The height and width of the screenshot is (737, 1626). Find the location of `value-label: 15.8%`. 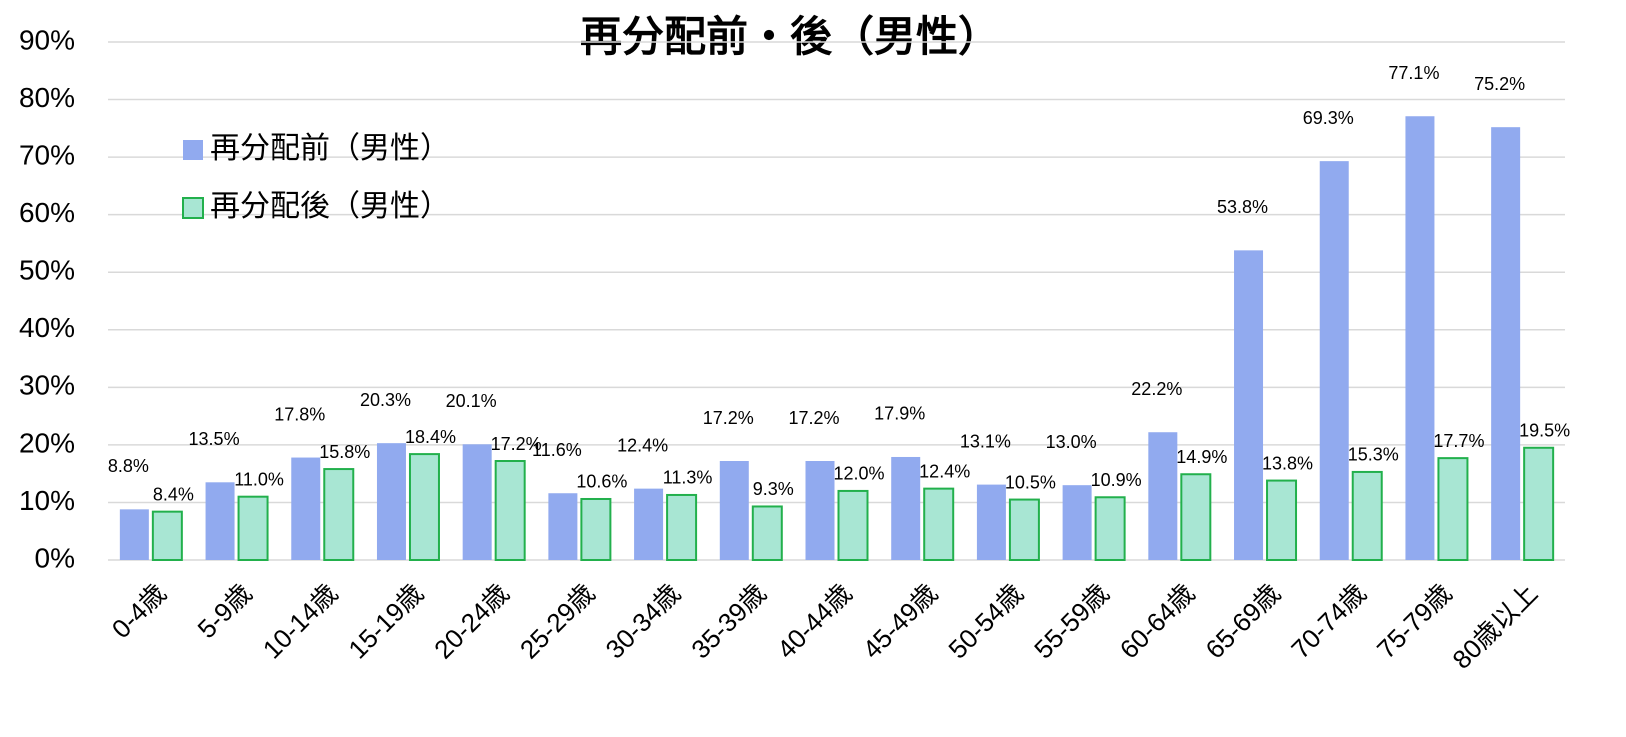

value-label: 15.8% is located at coordinates (344, 452).